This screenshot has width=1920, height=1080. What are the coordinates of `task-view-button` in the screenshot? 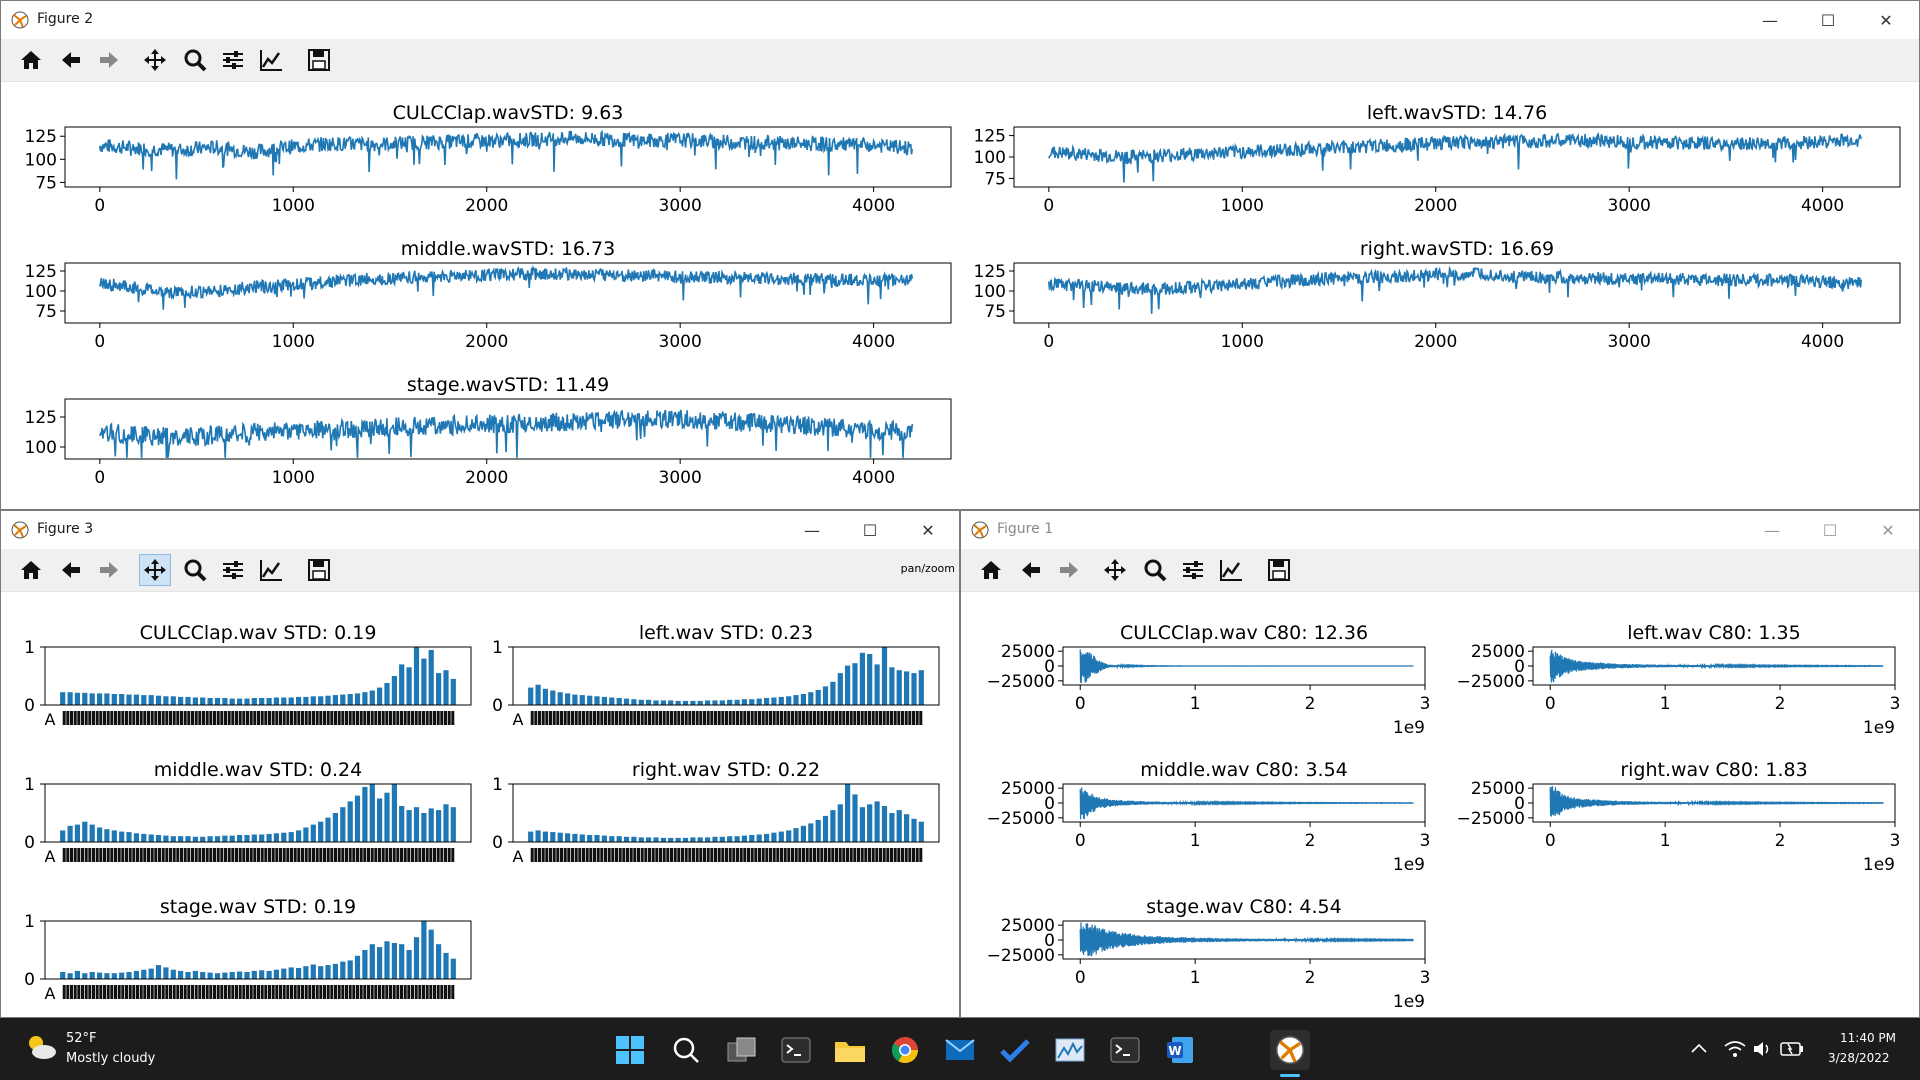 It's located at (742, 1050).